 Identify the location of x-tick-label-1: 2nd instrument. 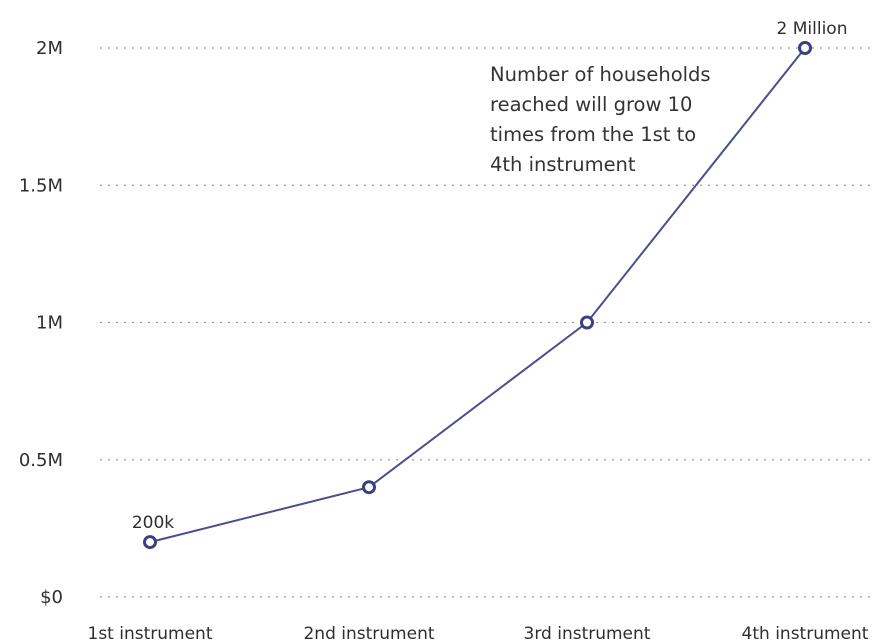
(368, 634).